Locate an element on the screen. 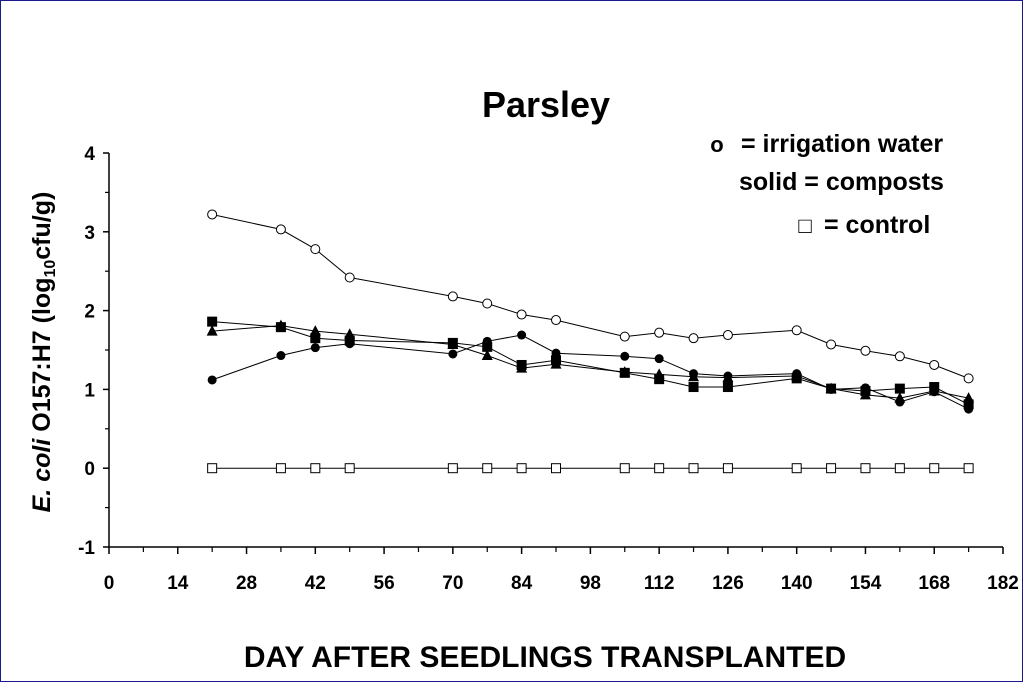 Image resolution: width=1023 pixels, height=682 pixels. series-line-filled-triangle is located at coordinates (590, 362).